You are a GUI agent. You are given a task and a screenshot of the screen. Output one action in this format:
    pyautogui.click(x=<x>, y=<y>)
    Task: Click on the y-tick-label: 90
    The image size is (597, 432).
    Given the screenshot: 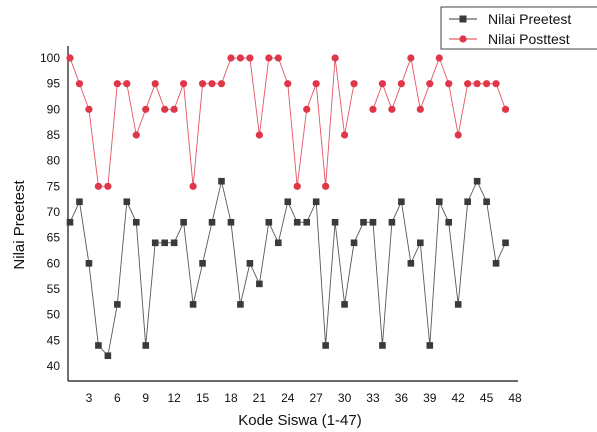 What is the action you would take?
    pyautogui.click(x=54, y=109)
    